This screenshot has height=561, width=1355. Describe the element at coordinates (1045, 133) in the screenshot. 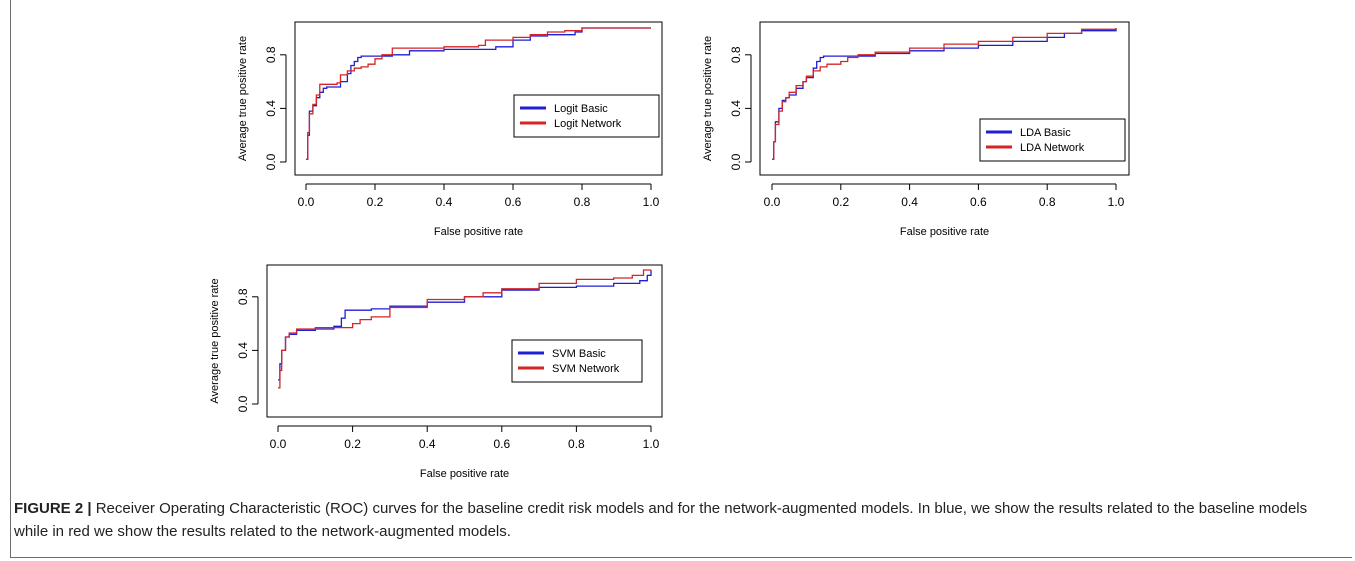

I see `legend-label: LDA Basic` at that location.